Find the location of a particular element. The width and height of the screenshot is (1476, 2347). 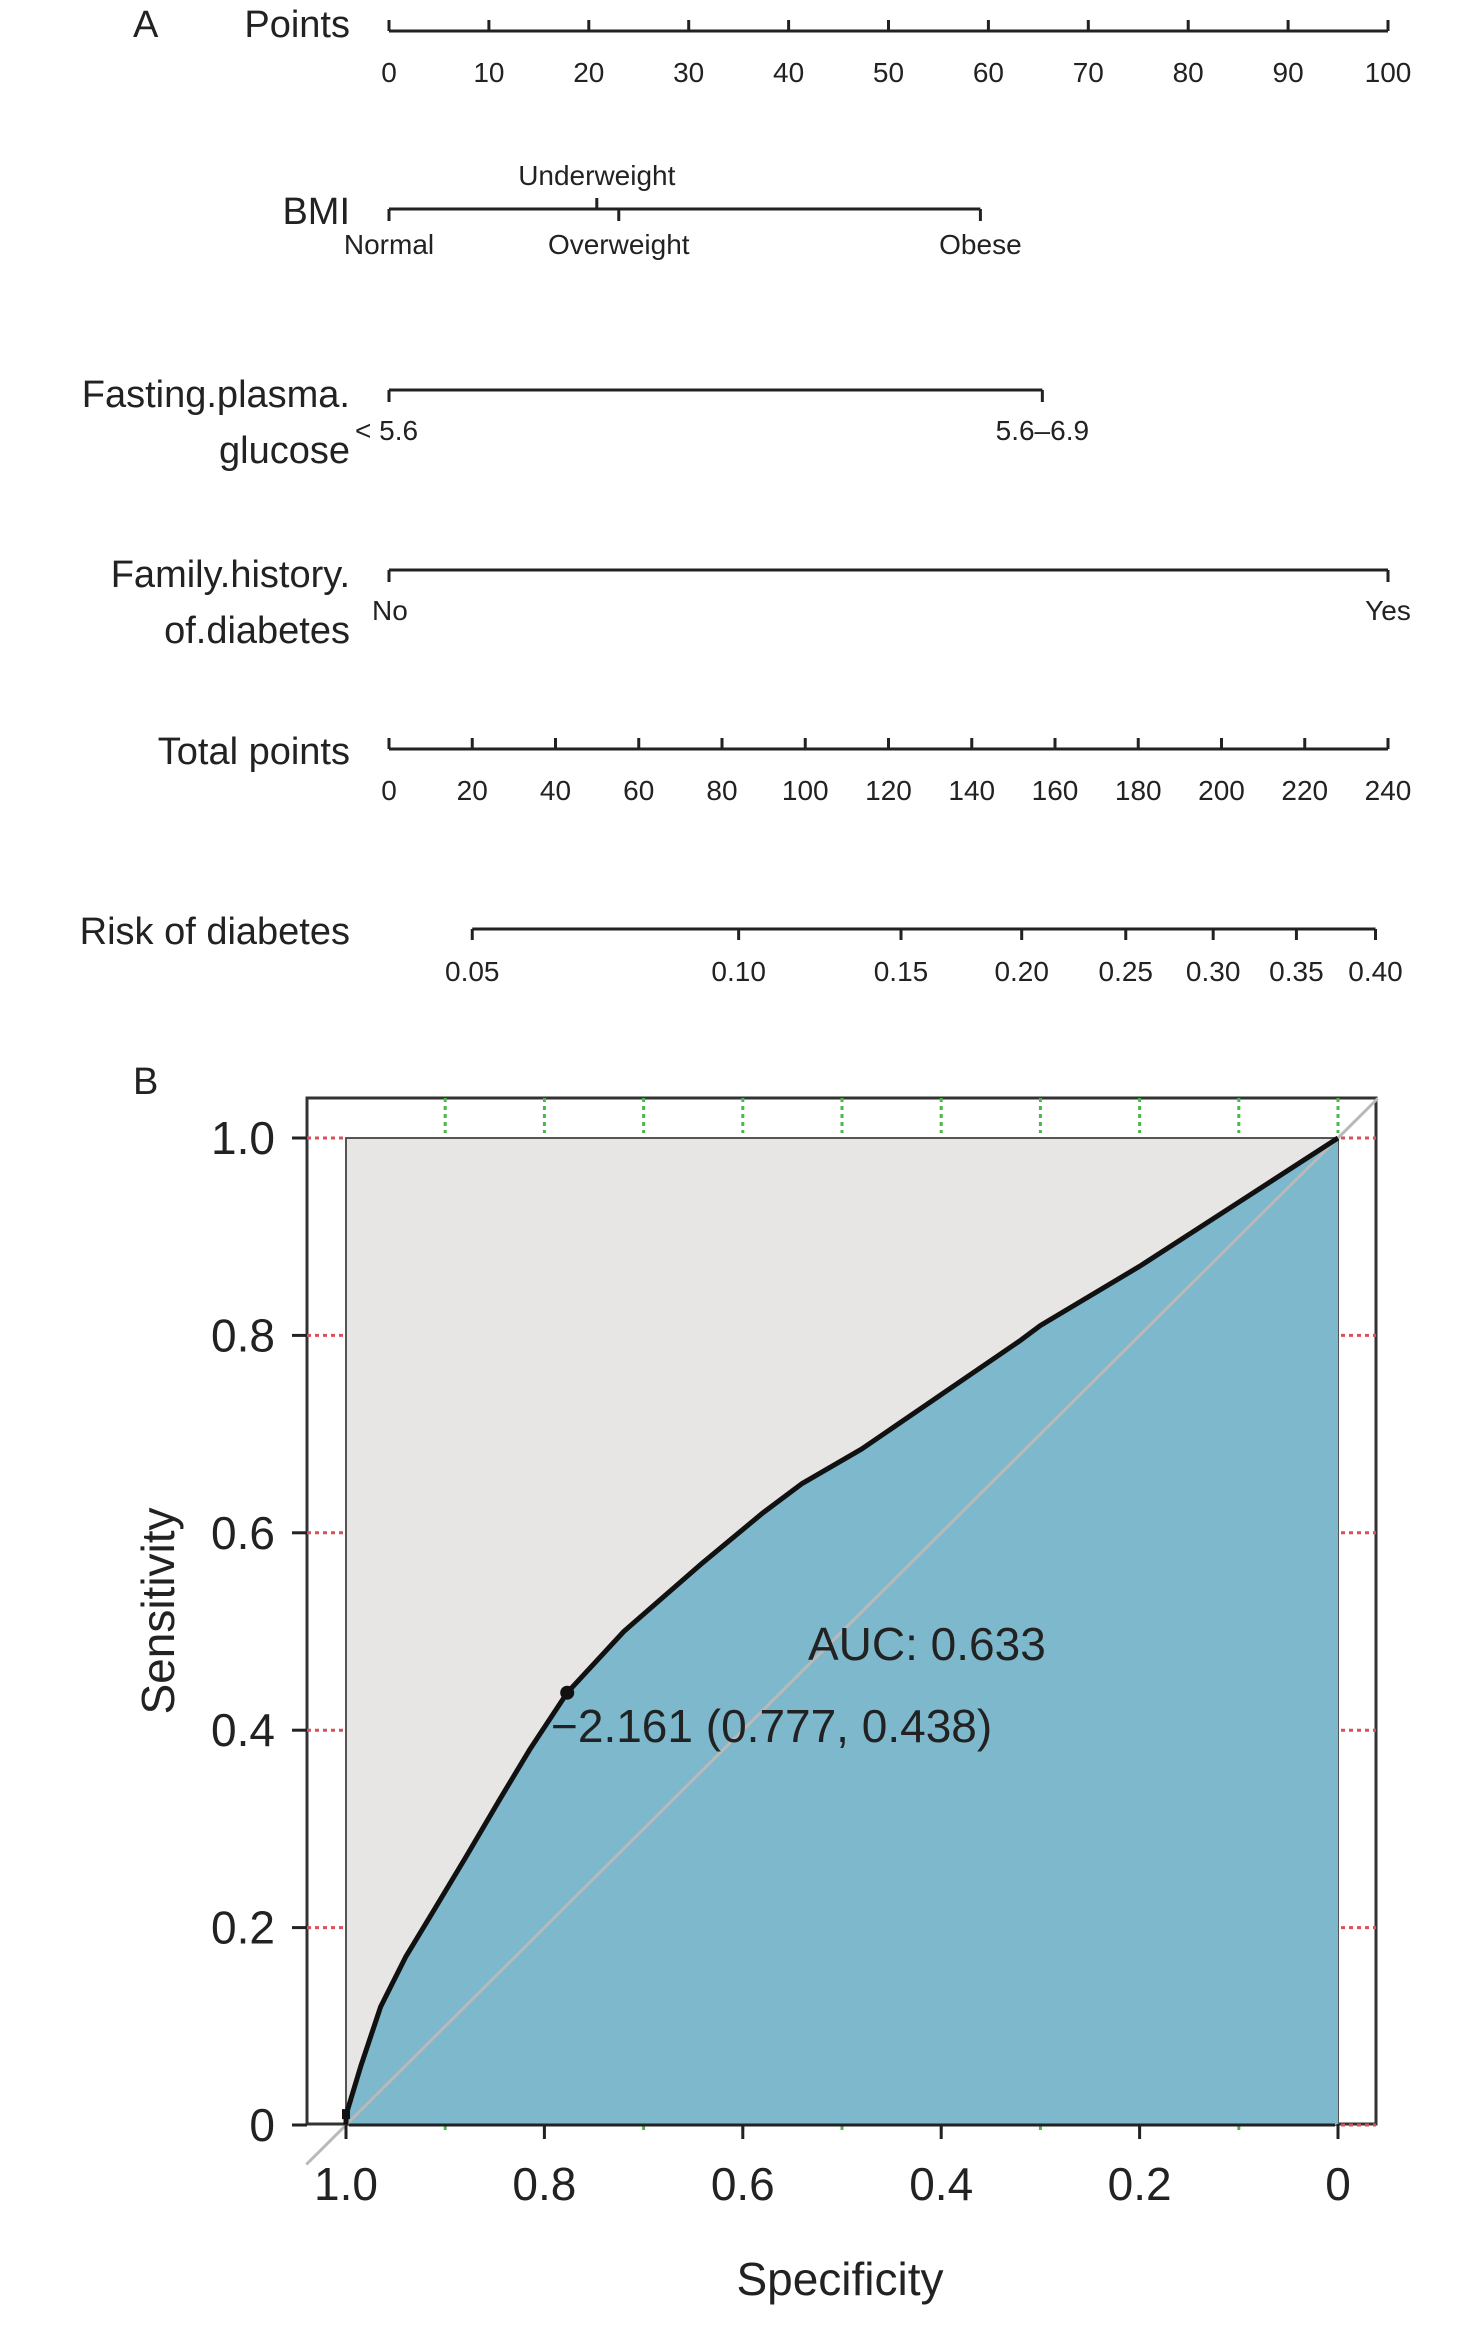

nomogram-tick-label: 220 is located at coordinates (1304, 790).